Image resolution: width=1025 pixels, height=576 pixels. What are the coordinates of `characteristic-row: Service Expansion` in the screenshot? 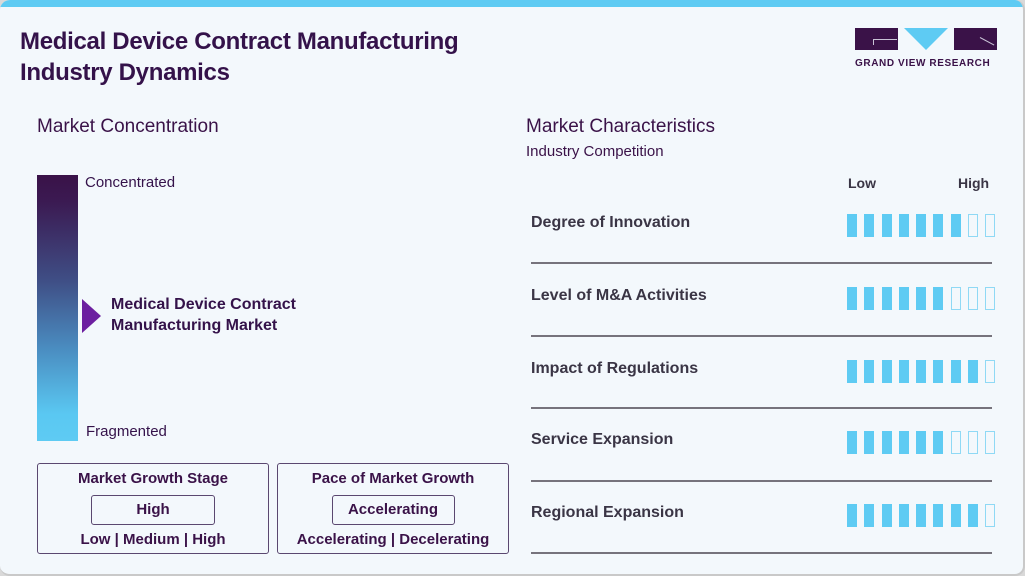 It's located at (763, 467).